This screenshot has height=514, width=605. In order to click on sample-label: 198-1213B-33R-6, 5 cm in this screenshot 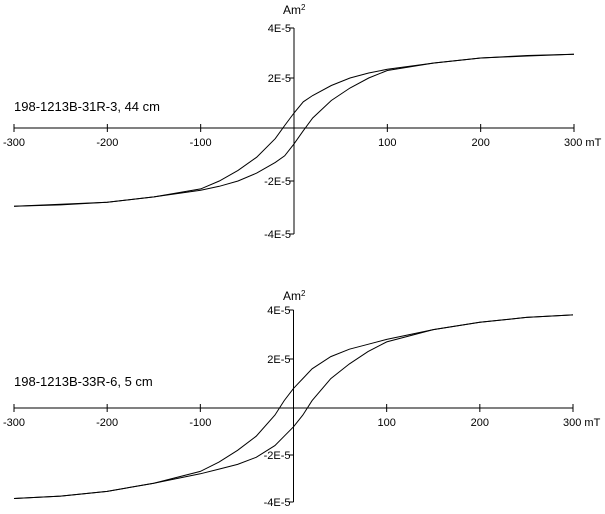, I will do `click(83, 381)`.